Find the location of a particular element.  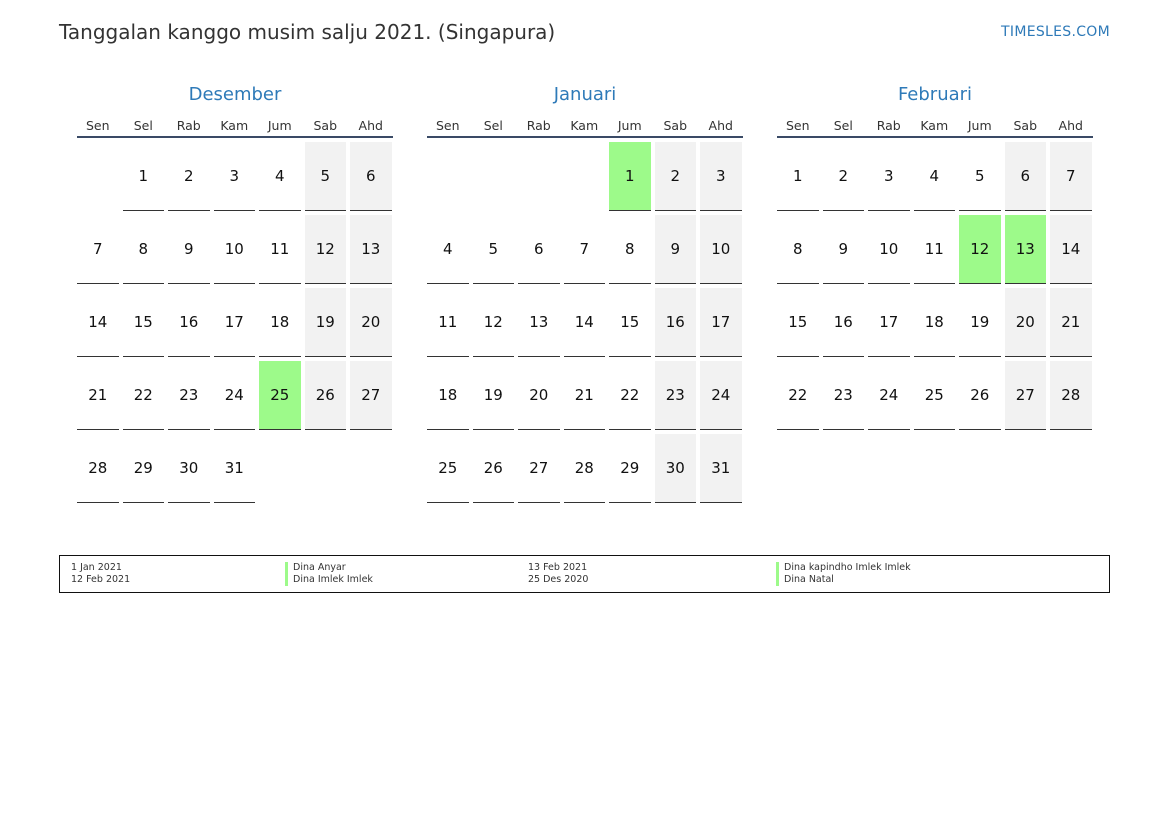

brand-link: TIMESLES.COM is located at coordinates (1055, 32).